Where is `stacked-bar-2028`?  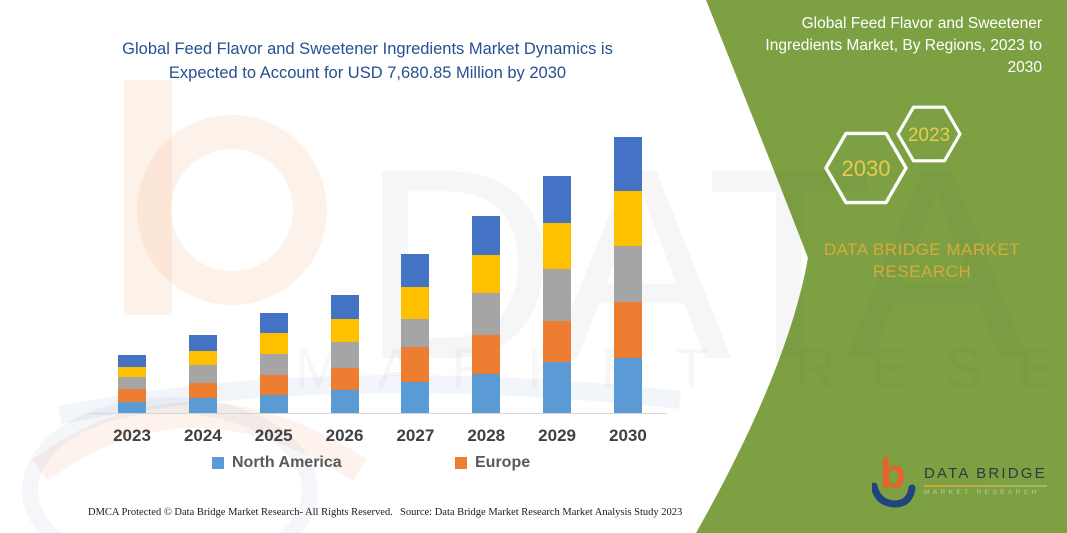 stacked-bar-2028 is located at coordinates (486, 314).